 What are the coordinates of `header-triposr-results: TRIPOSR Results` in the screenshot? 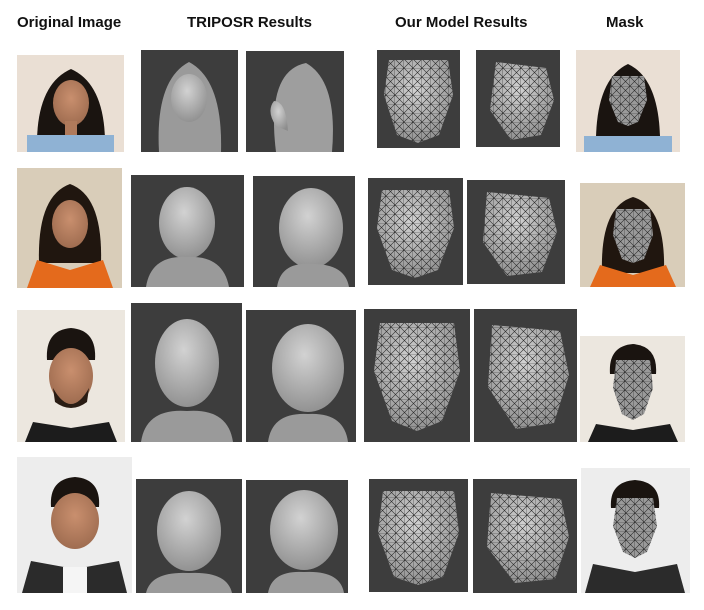 It's located at (250, 22).